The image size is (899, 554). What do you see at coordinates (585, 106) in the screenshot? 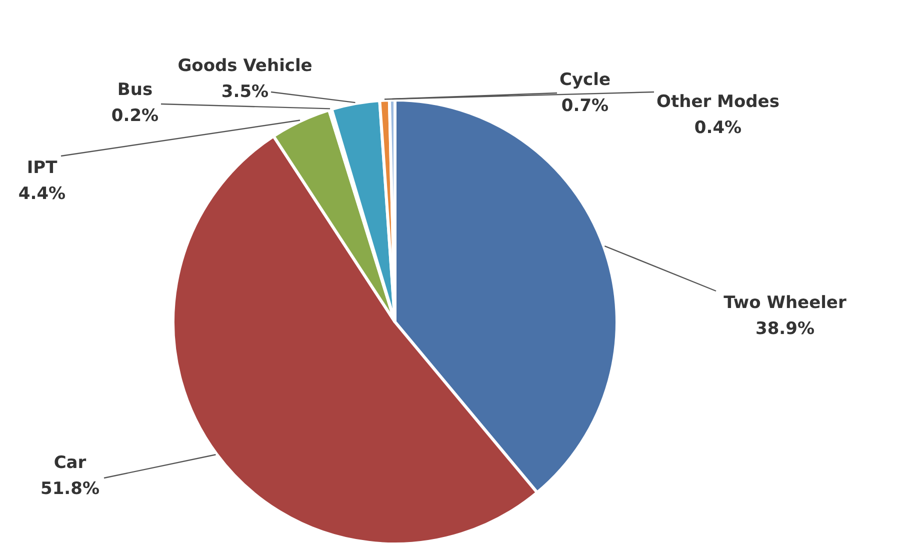
I see `data-label: 0.7%` at bounding box center [585, 106].